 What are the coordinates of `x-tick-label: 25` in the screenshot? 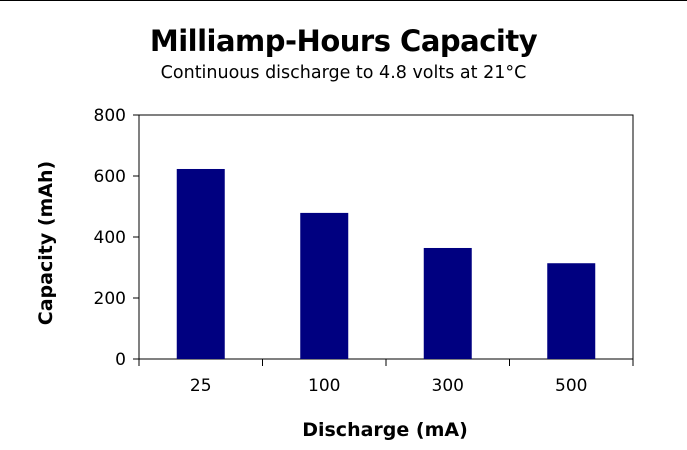 It's located at (201, 386).